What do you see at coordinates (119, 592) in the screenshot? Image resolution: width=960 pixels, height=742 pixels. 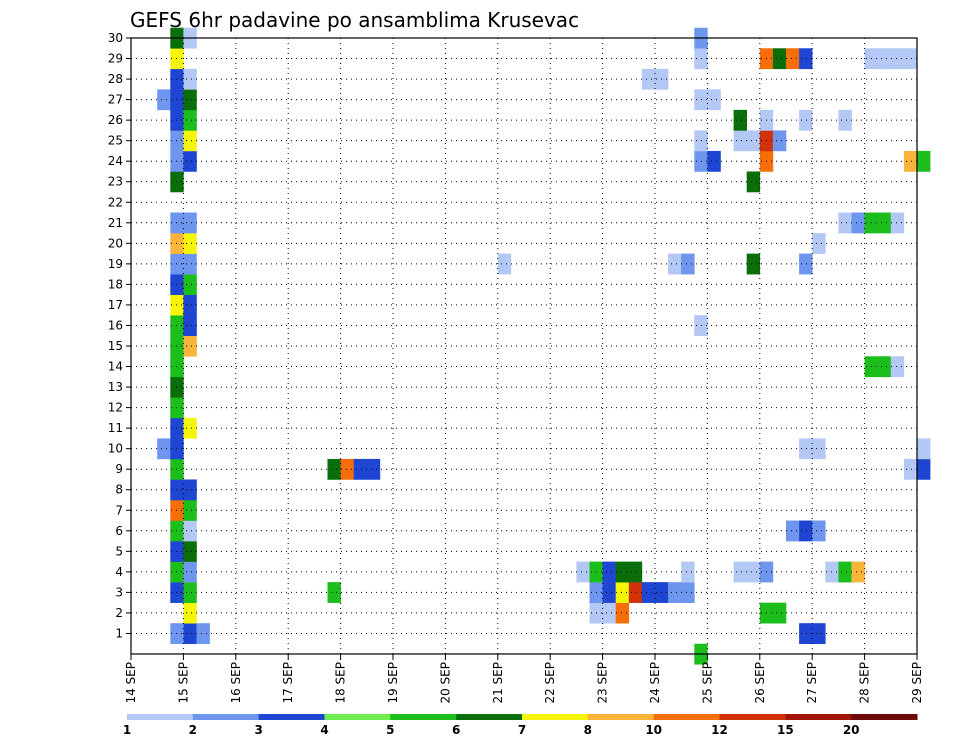 I see `y-tick-label: 3` at bounding box center [119, 592].